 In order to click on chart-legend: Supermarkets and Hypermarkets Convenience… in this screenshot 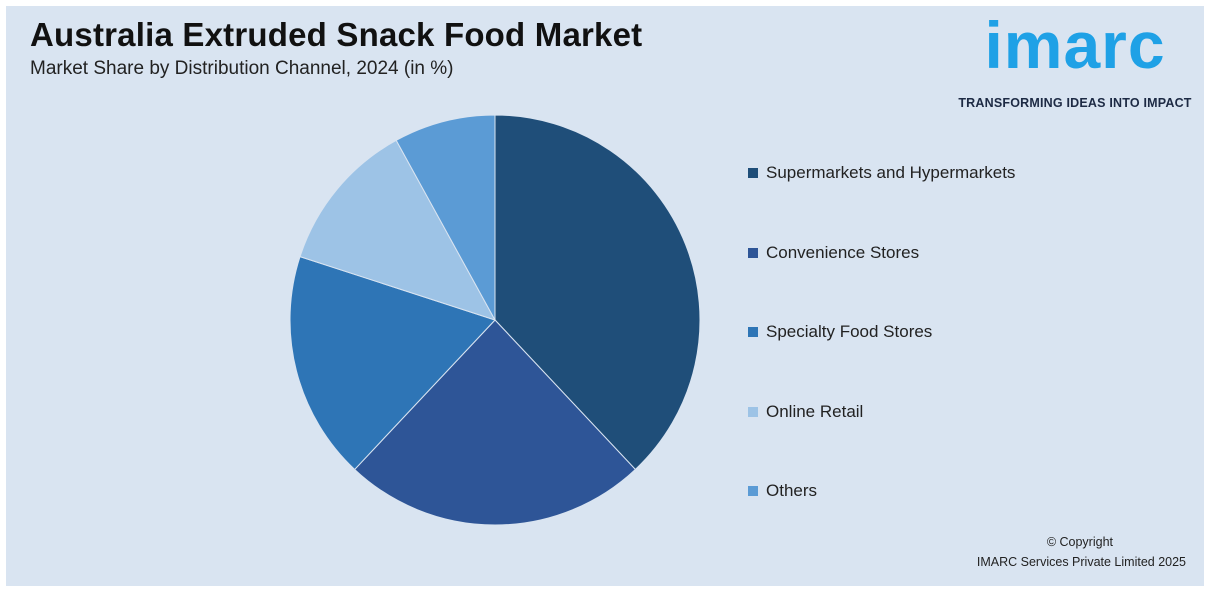, I will do `click(881, 357)`.